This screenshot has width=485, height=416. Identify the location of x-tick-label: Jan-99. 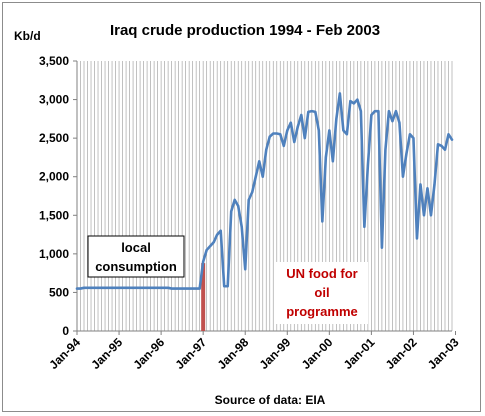
(275, 353).